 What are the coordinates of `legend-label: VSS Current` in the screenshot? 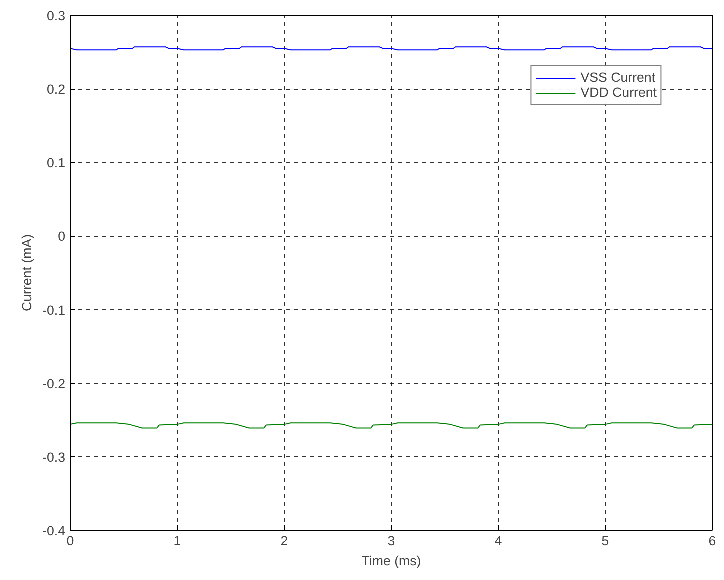 It's located at (618, 77).